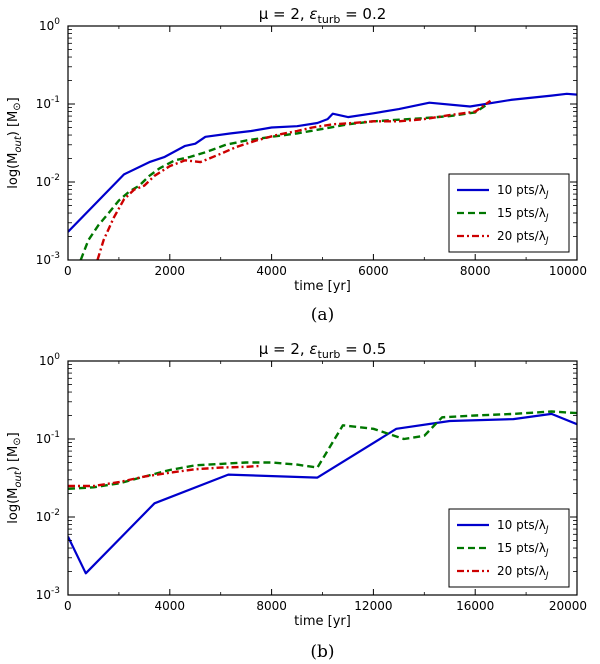 This screenshot has height=664, width=600. What do you see at coordinates (363, 14) in the screenshot?
I see `text-part: = 0.2` at bounding box center [363, 14].